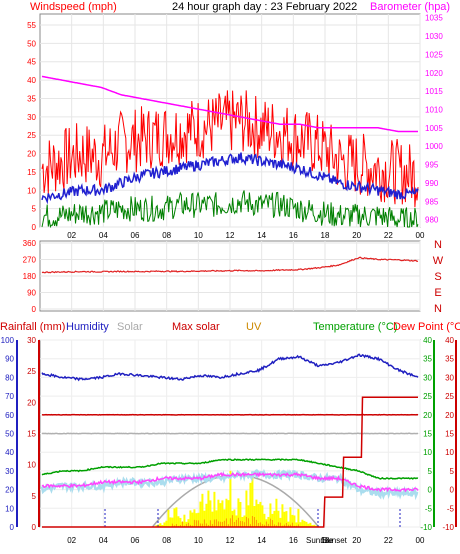  Describe the element at coordinates (320, 540) in the screenshot. I see `sunrise-label: Sunrise` at that location.